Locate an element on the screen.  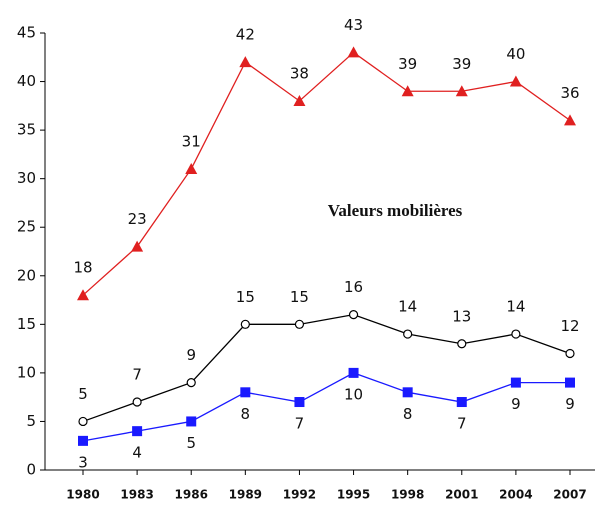
x-tick-label: 2004 is located at coordinates (515, 495).